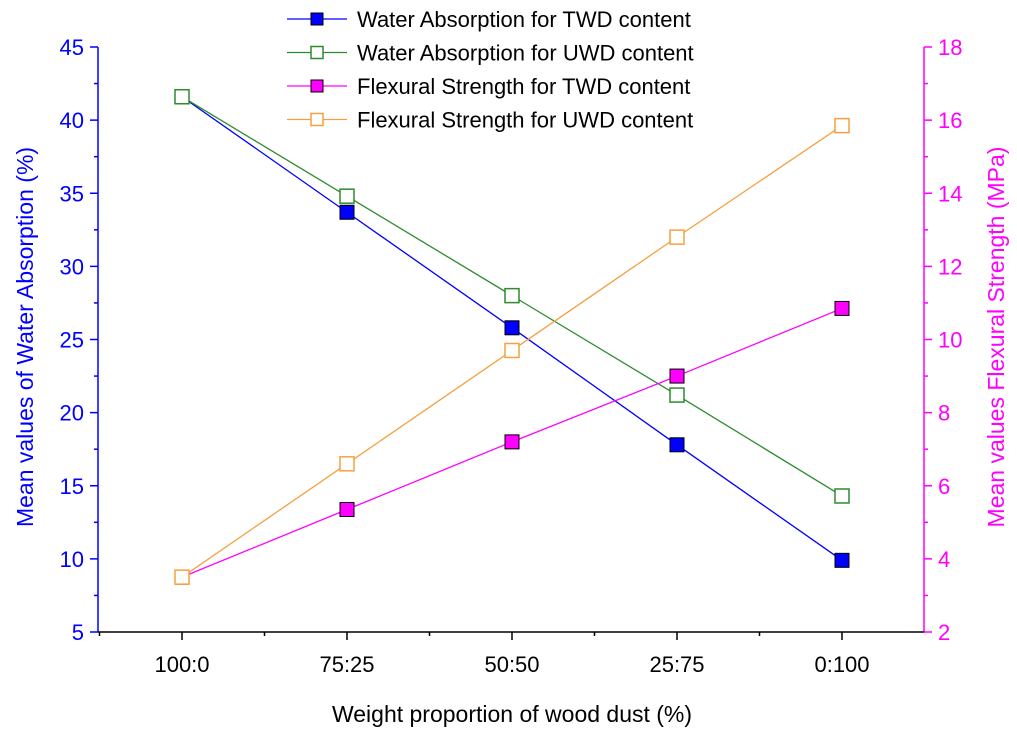  I want to click on y2-tick-label: 12, so click(950, 266).